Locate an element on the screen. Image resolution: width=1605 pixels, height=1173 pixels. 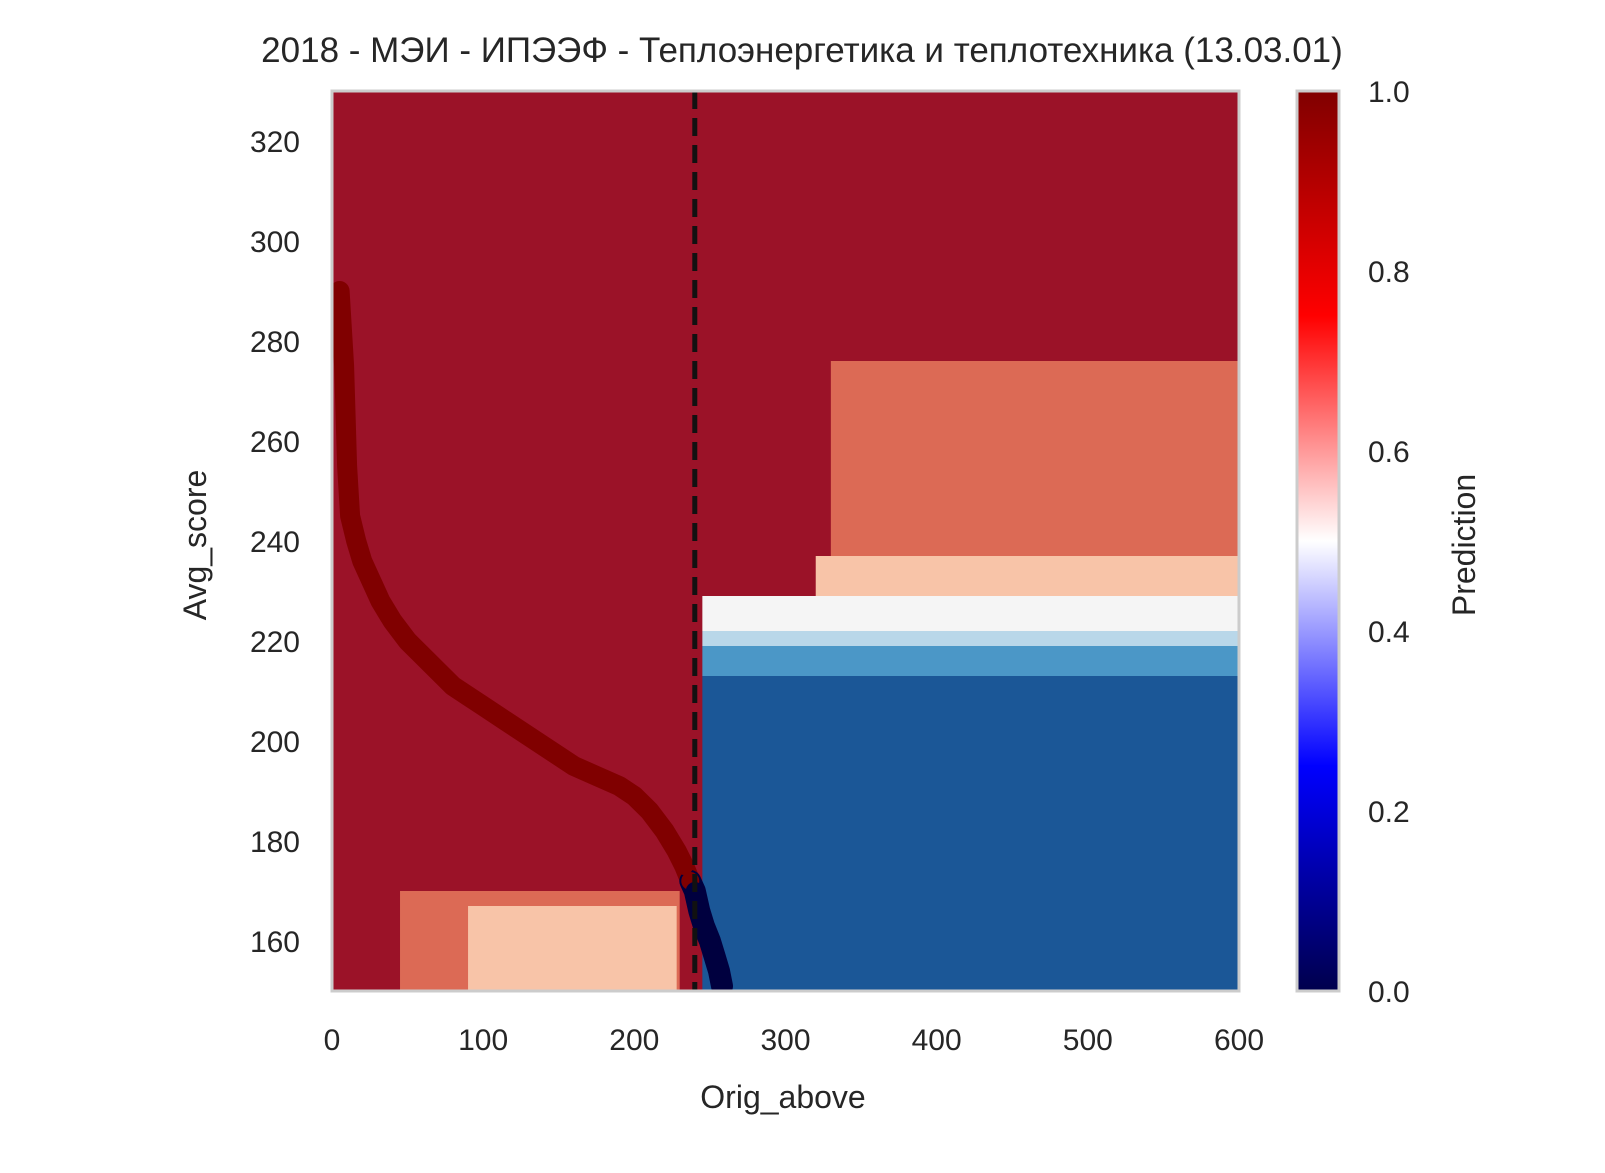
colorbar-tick-label: 0.0 is located at coordinates (1389, 992).